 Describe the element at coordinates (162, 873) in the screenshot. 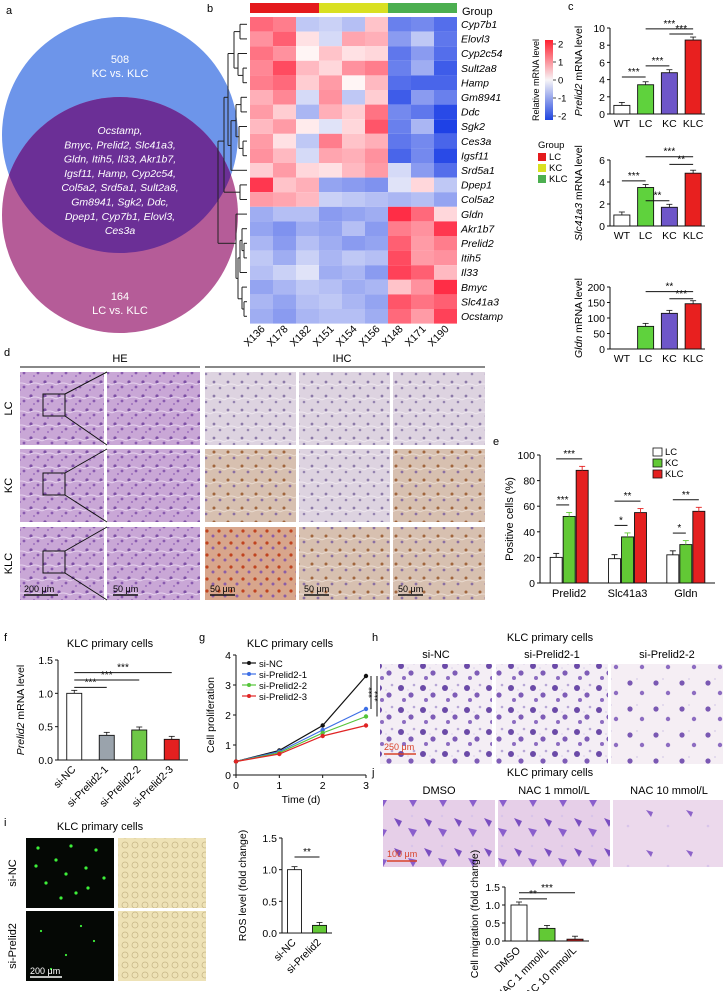

I see `brightfield-image` at that location.